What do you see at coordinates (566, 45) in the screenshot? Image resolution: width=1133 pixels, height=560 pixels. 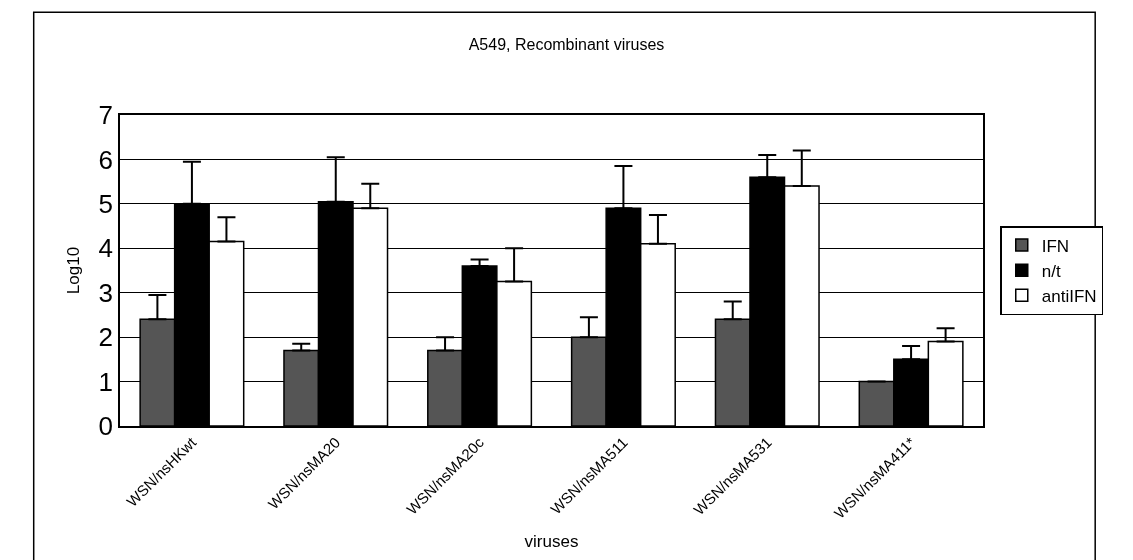 I see `chart-title: A549, Recombinant viruses` at bounding box center [566, 45].